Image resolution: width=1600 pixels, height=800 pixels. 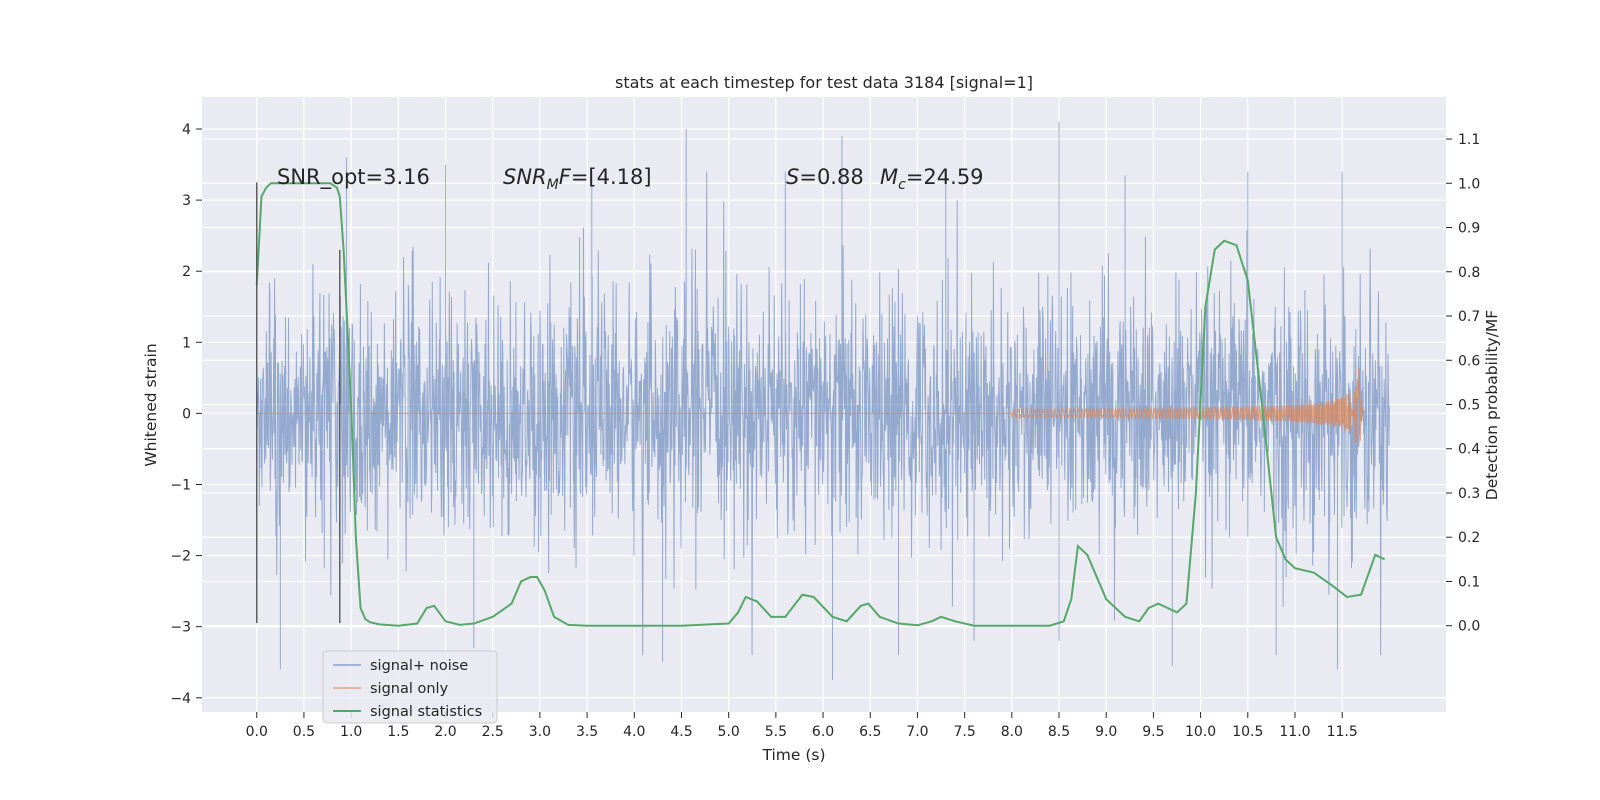 I want to click on y-left-axis-label: Whitened strain, so click(x=151, y=404).